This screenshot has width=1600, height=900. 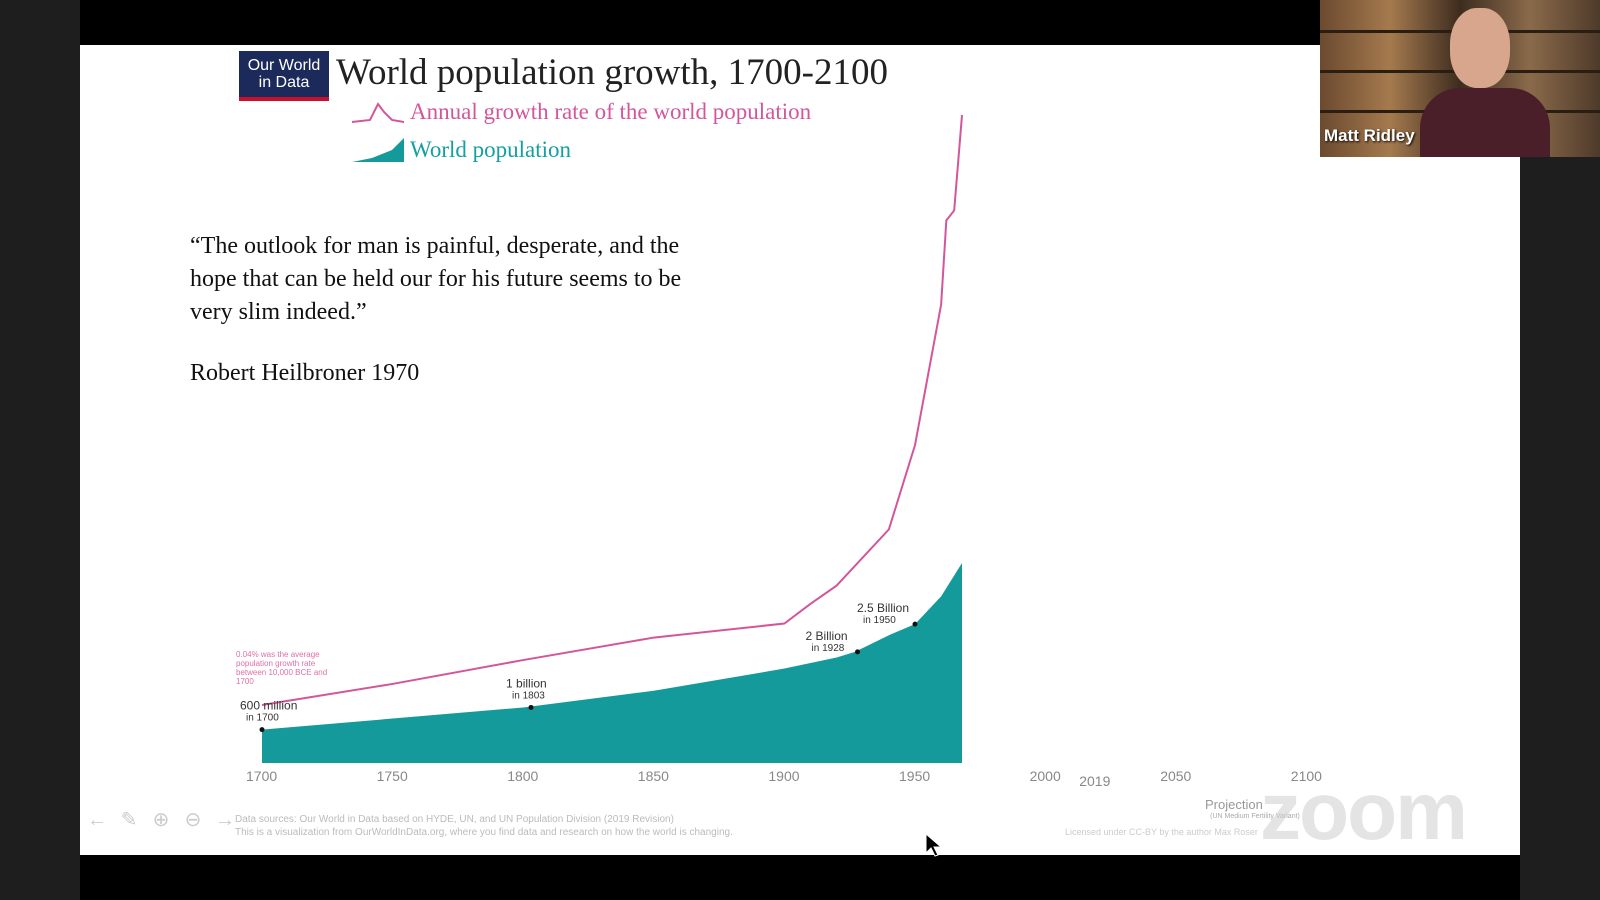 What do you see at coordinates (800, 877) in the screenshot?
I see `bottom-black-bar` at bounding box center [800, 877].